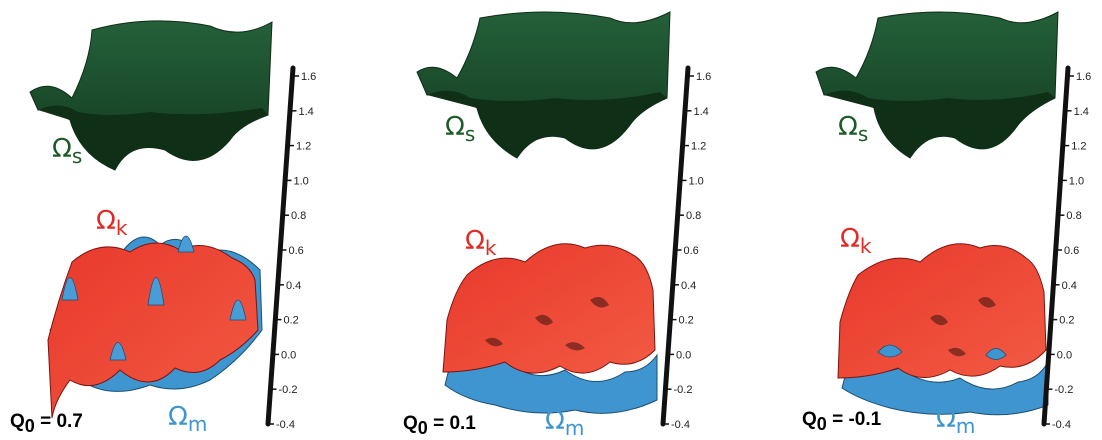 The image size is (1102, 440). I want to click on q0-label: Q0 = -0.1, so click(842, 421).